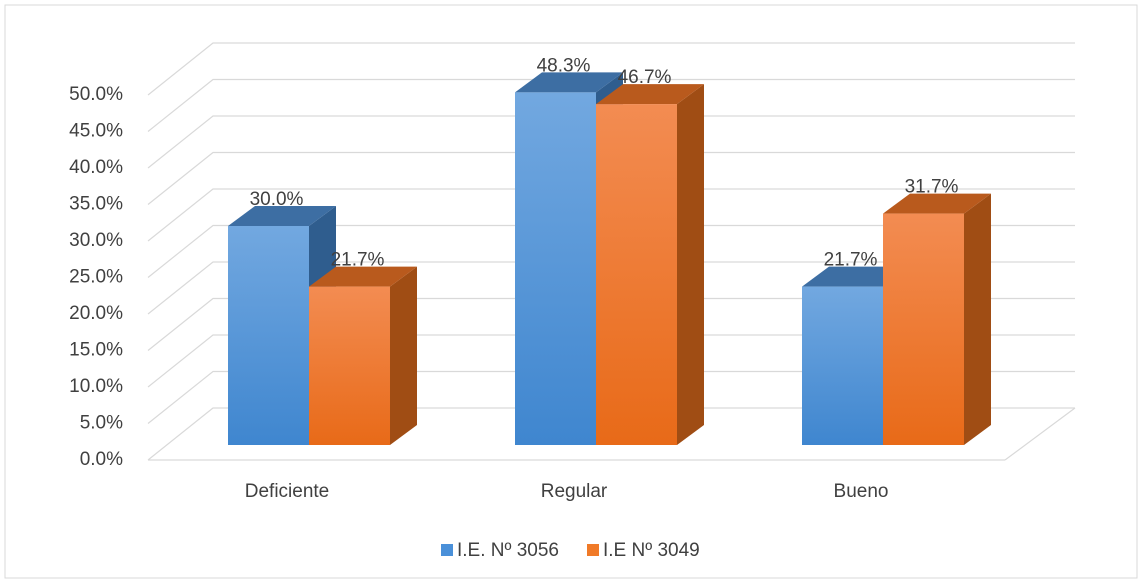 This screenshot has width=1143, height=583. I want to click on value-label: 46.7%, so click(645, 77).